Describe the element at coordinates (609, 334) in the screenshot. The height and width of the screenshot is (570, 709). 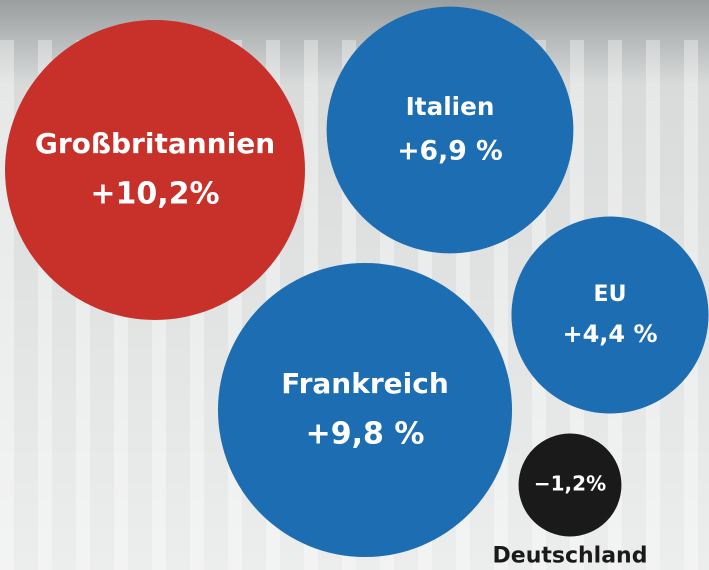
I see `value-label: +4,4 %` at that location.